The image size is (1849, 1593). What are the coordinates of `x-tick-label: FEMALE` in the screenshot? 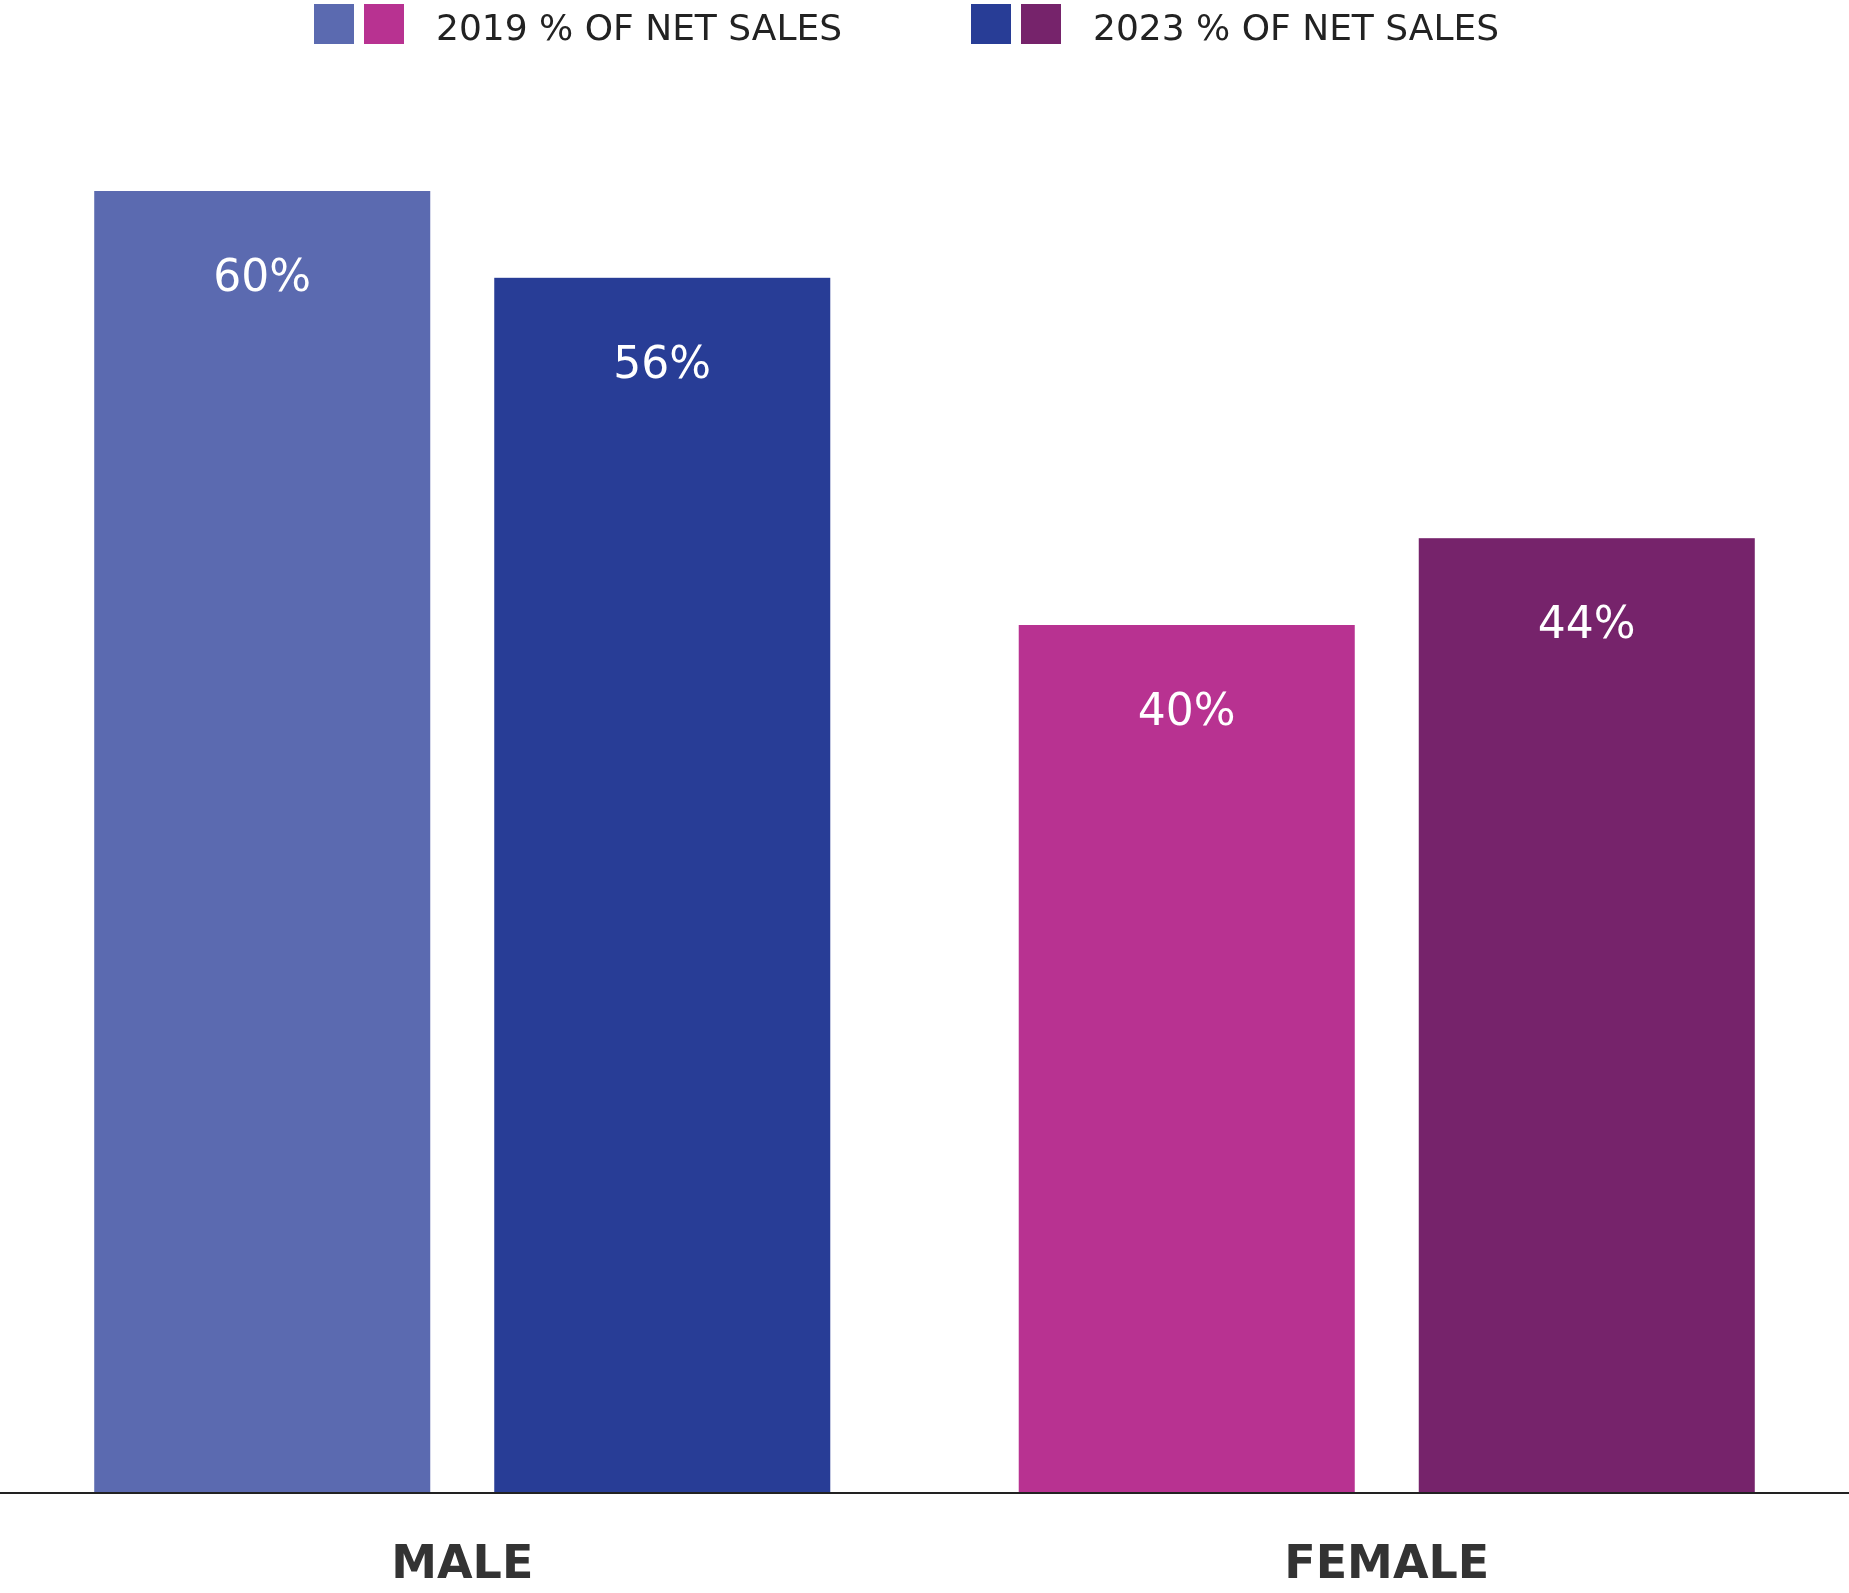 It's located at (1387, 1562).